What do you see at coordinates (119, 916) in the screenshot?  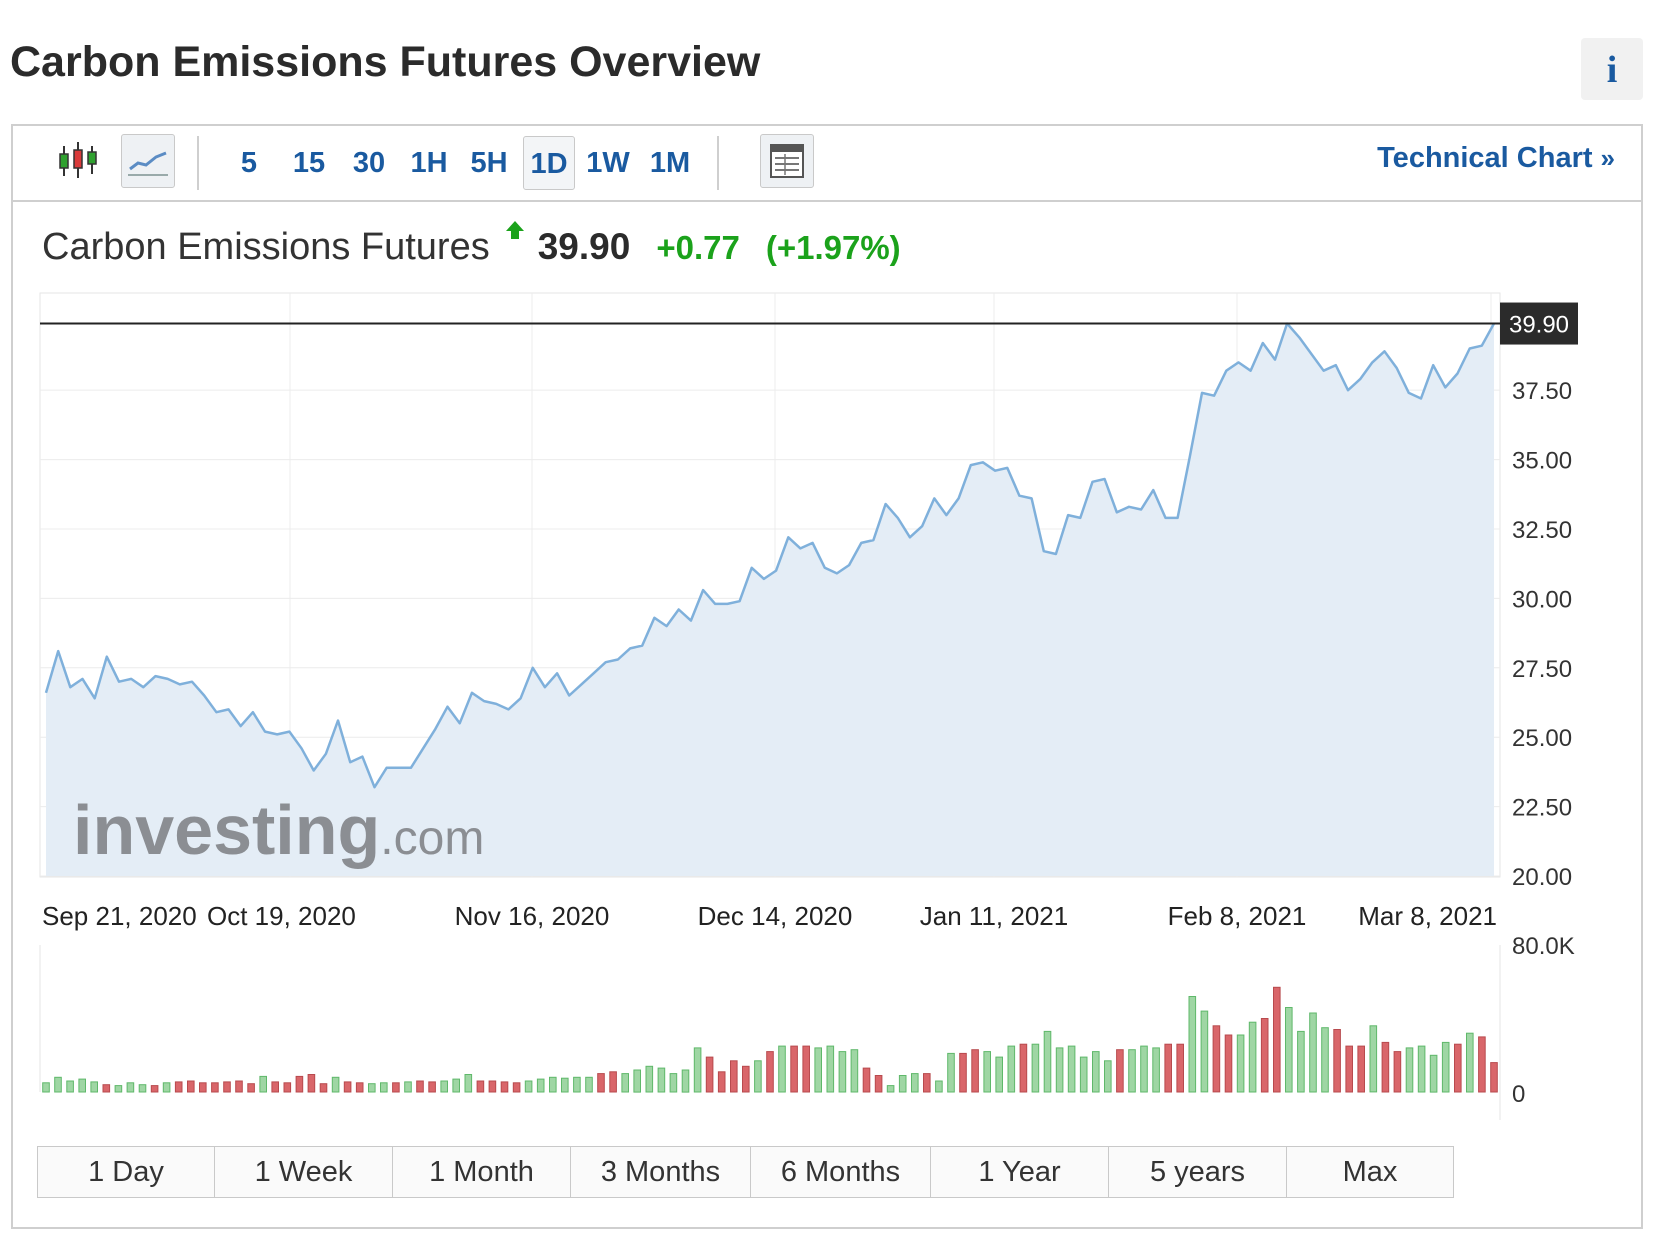 I see `x-tick-label: Sep 21, 2020` at bounding box center [119, 916].